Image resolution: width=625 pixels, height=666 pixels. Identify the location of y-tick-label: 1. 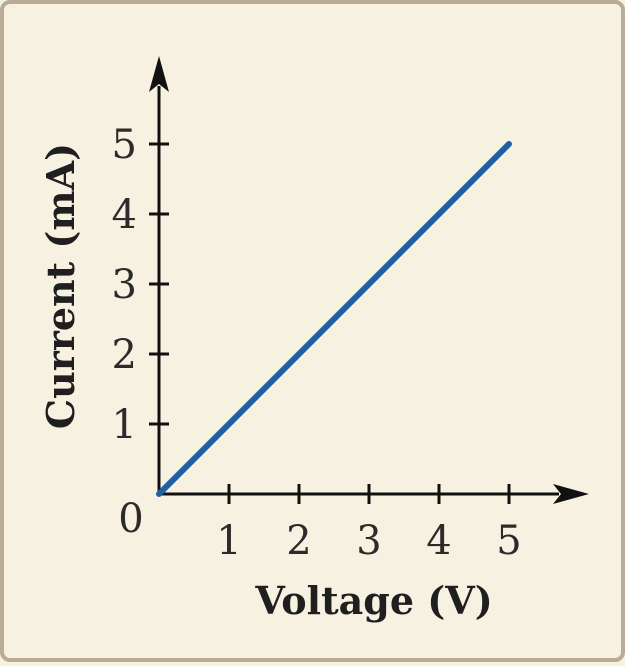
(124, 425).